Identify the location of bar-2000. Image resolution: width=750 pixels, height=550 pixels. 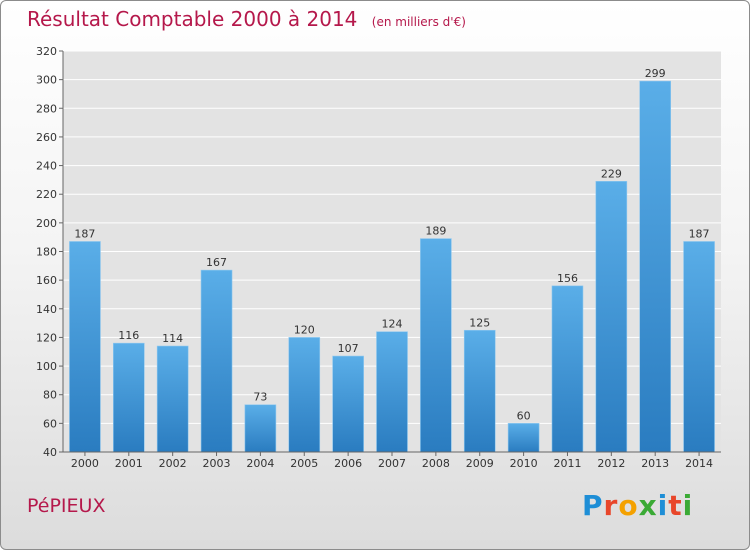
(85, 347).